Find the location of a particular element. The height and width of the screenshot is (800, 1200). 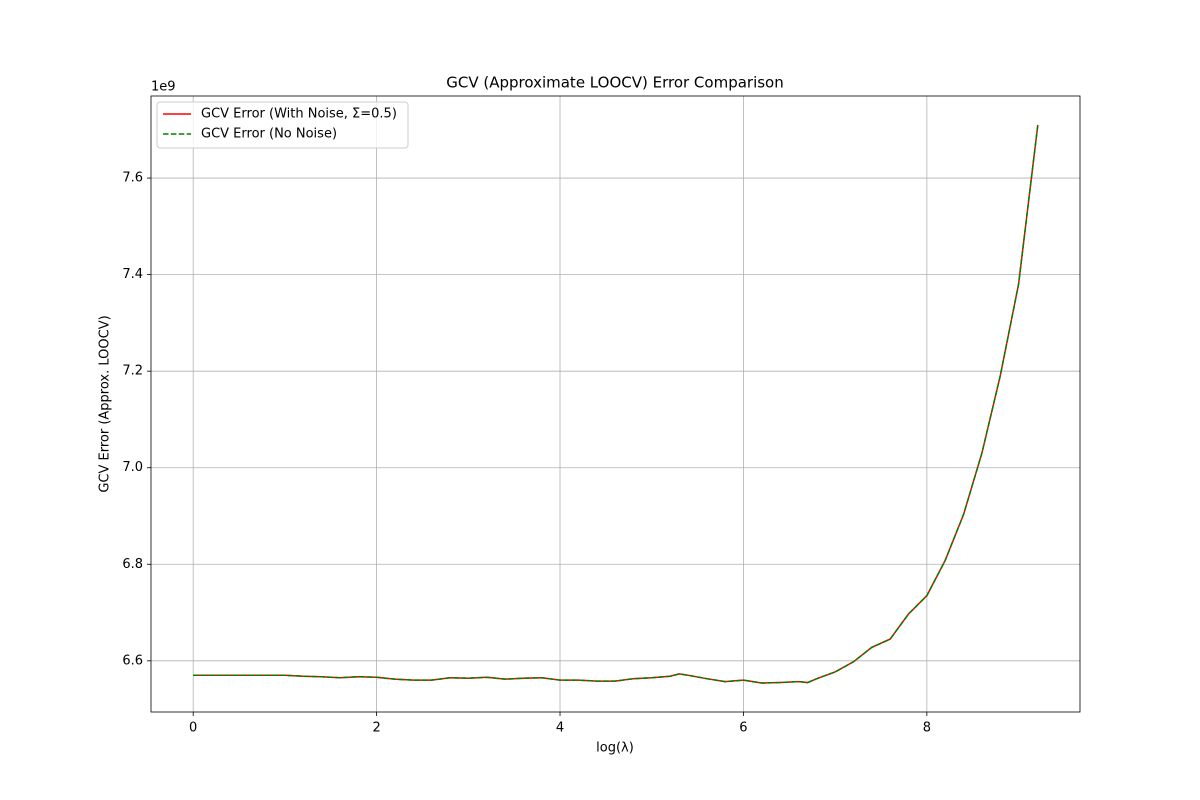

legend-box is located at coordinates (282, 125).